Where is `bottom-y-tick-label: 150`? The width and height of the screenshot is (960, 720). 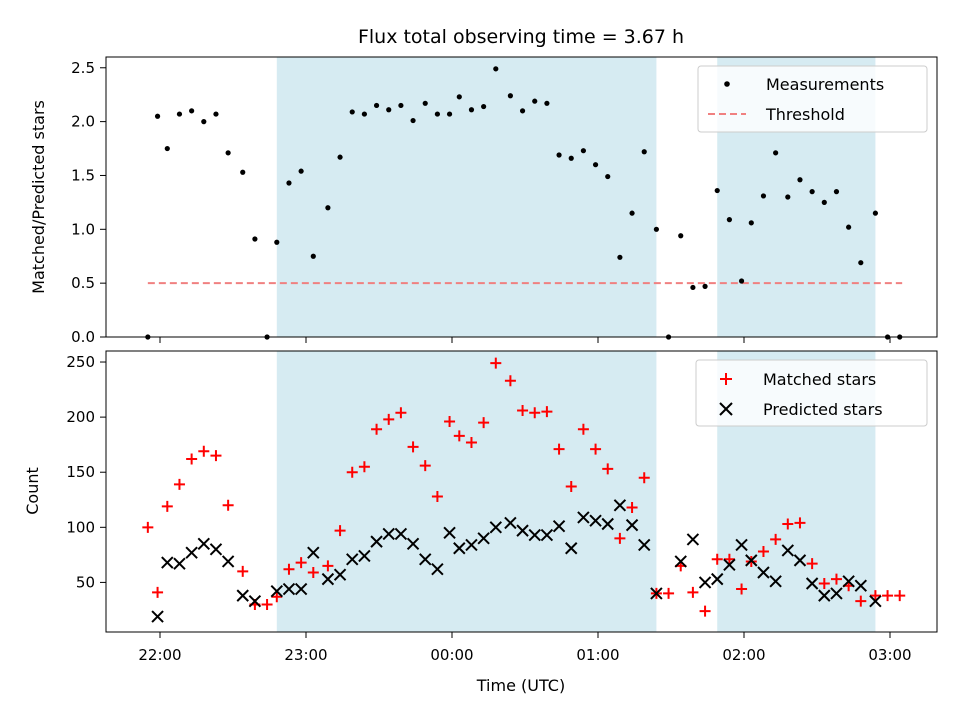 bottom-y-tick-label: 150 is located at coordinates (80, 472).